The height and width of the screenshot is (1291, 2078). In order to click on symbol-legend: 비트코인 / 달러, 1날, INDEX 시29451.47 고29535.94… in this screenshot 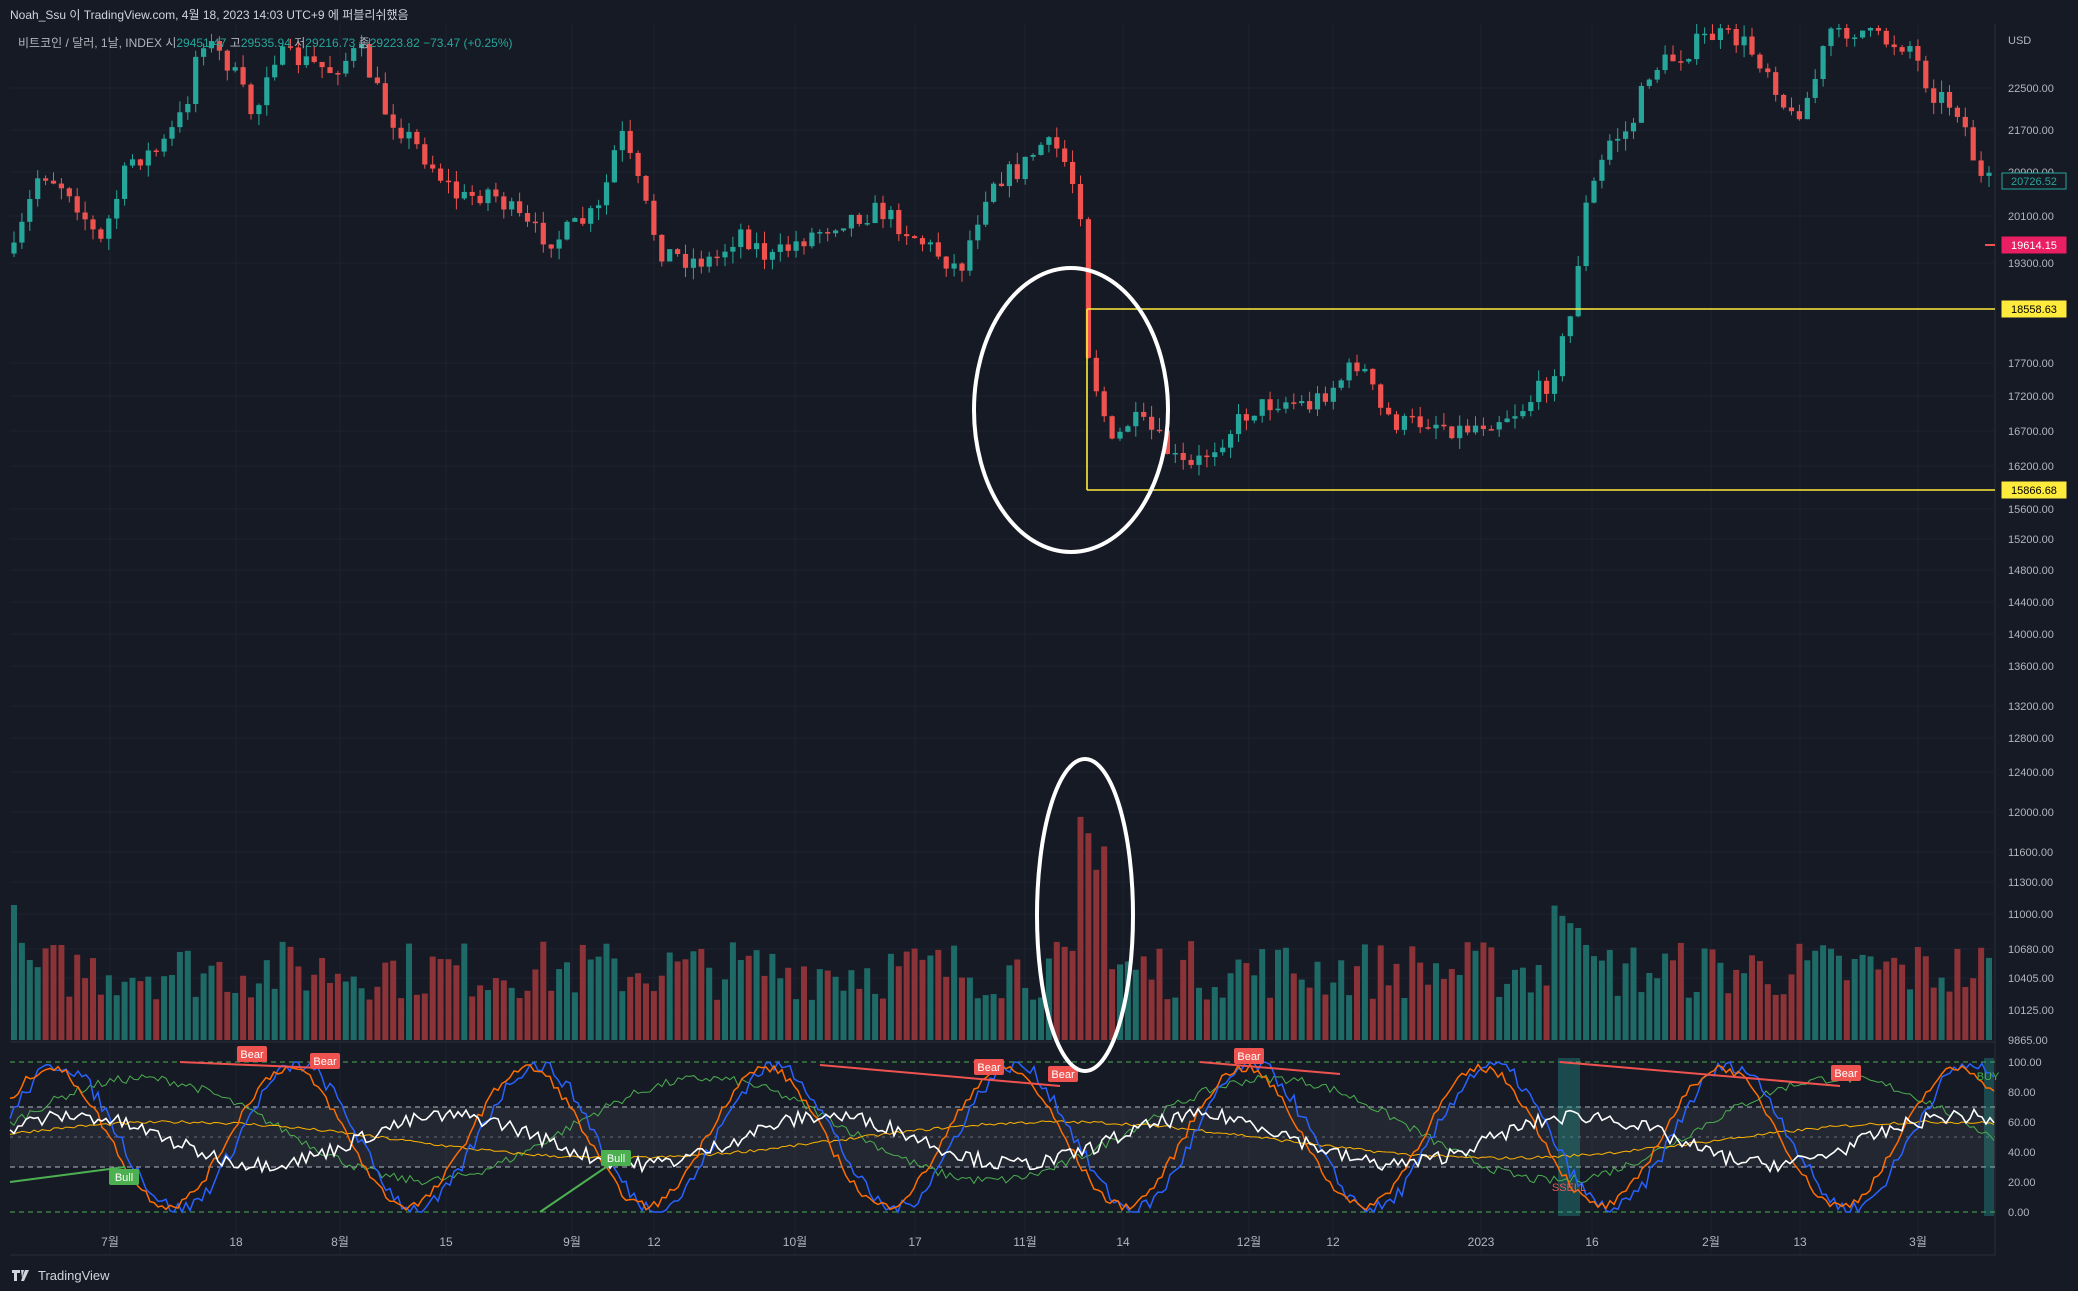, I will do `click(265, 42)`.